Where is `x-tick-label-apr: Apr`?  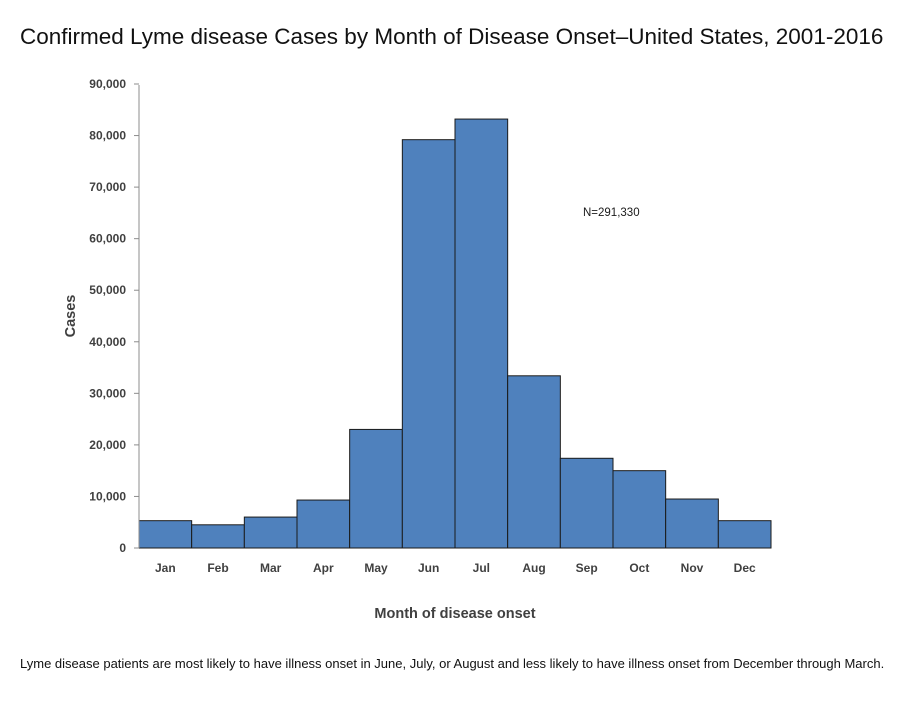
x-tick-label-apr: Apr is located at coordinates (323, 568).